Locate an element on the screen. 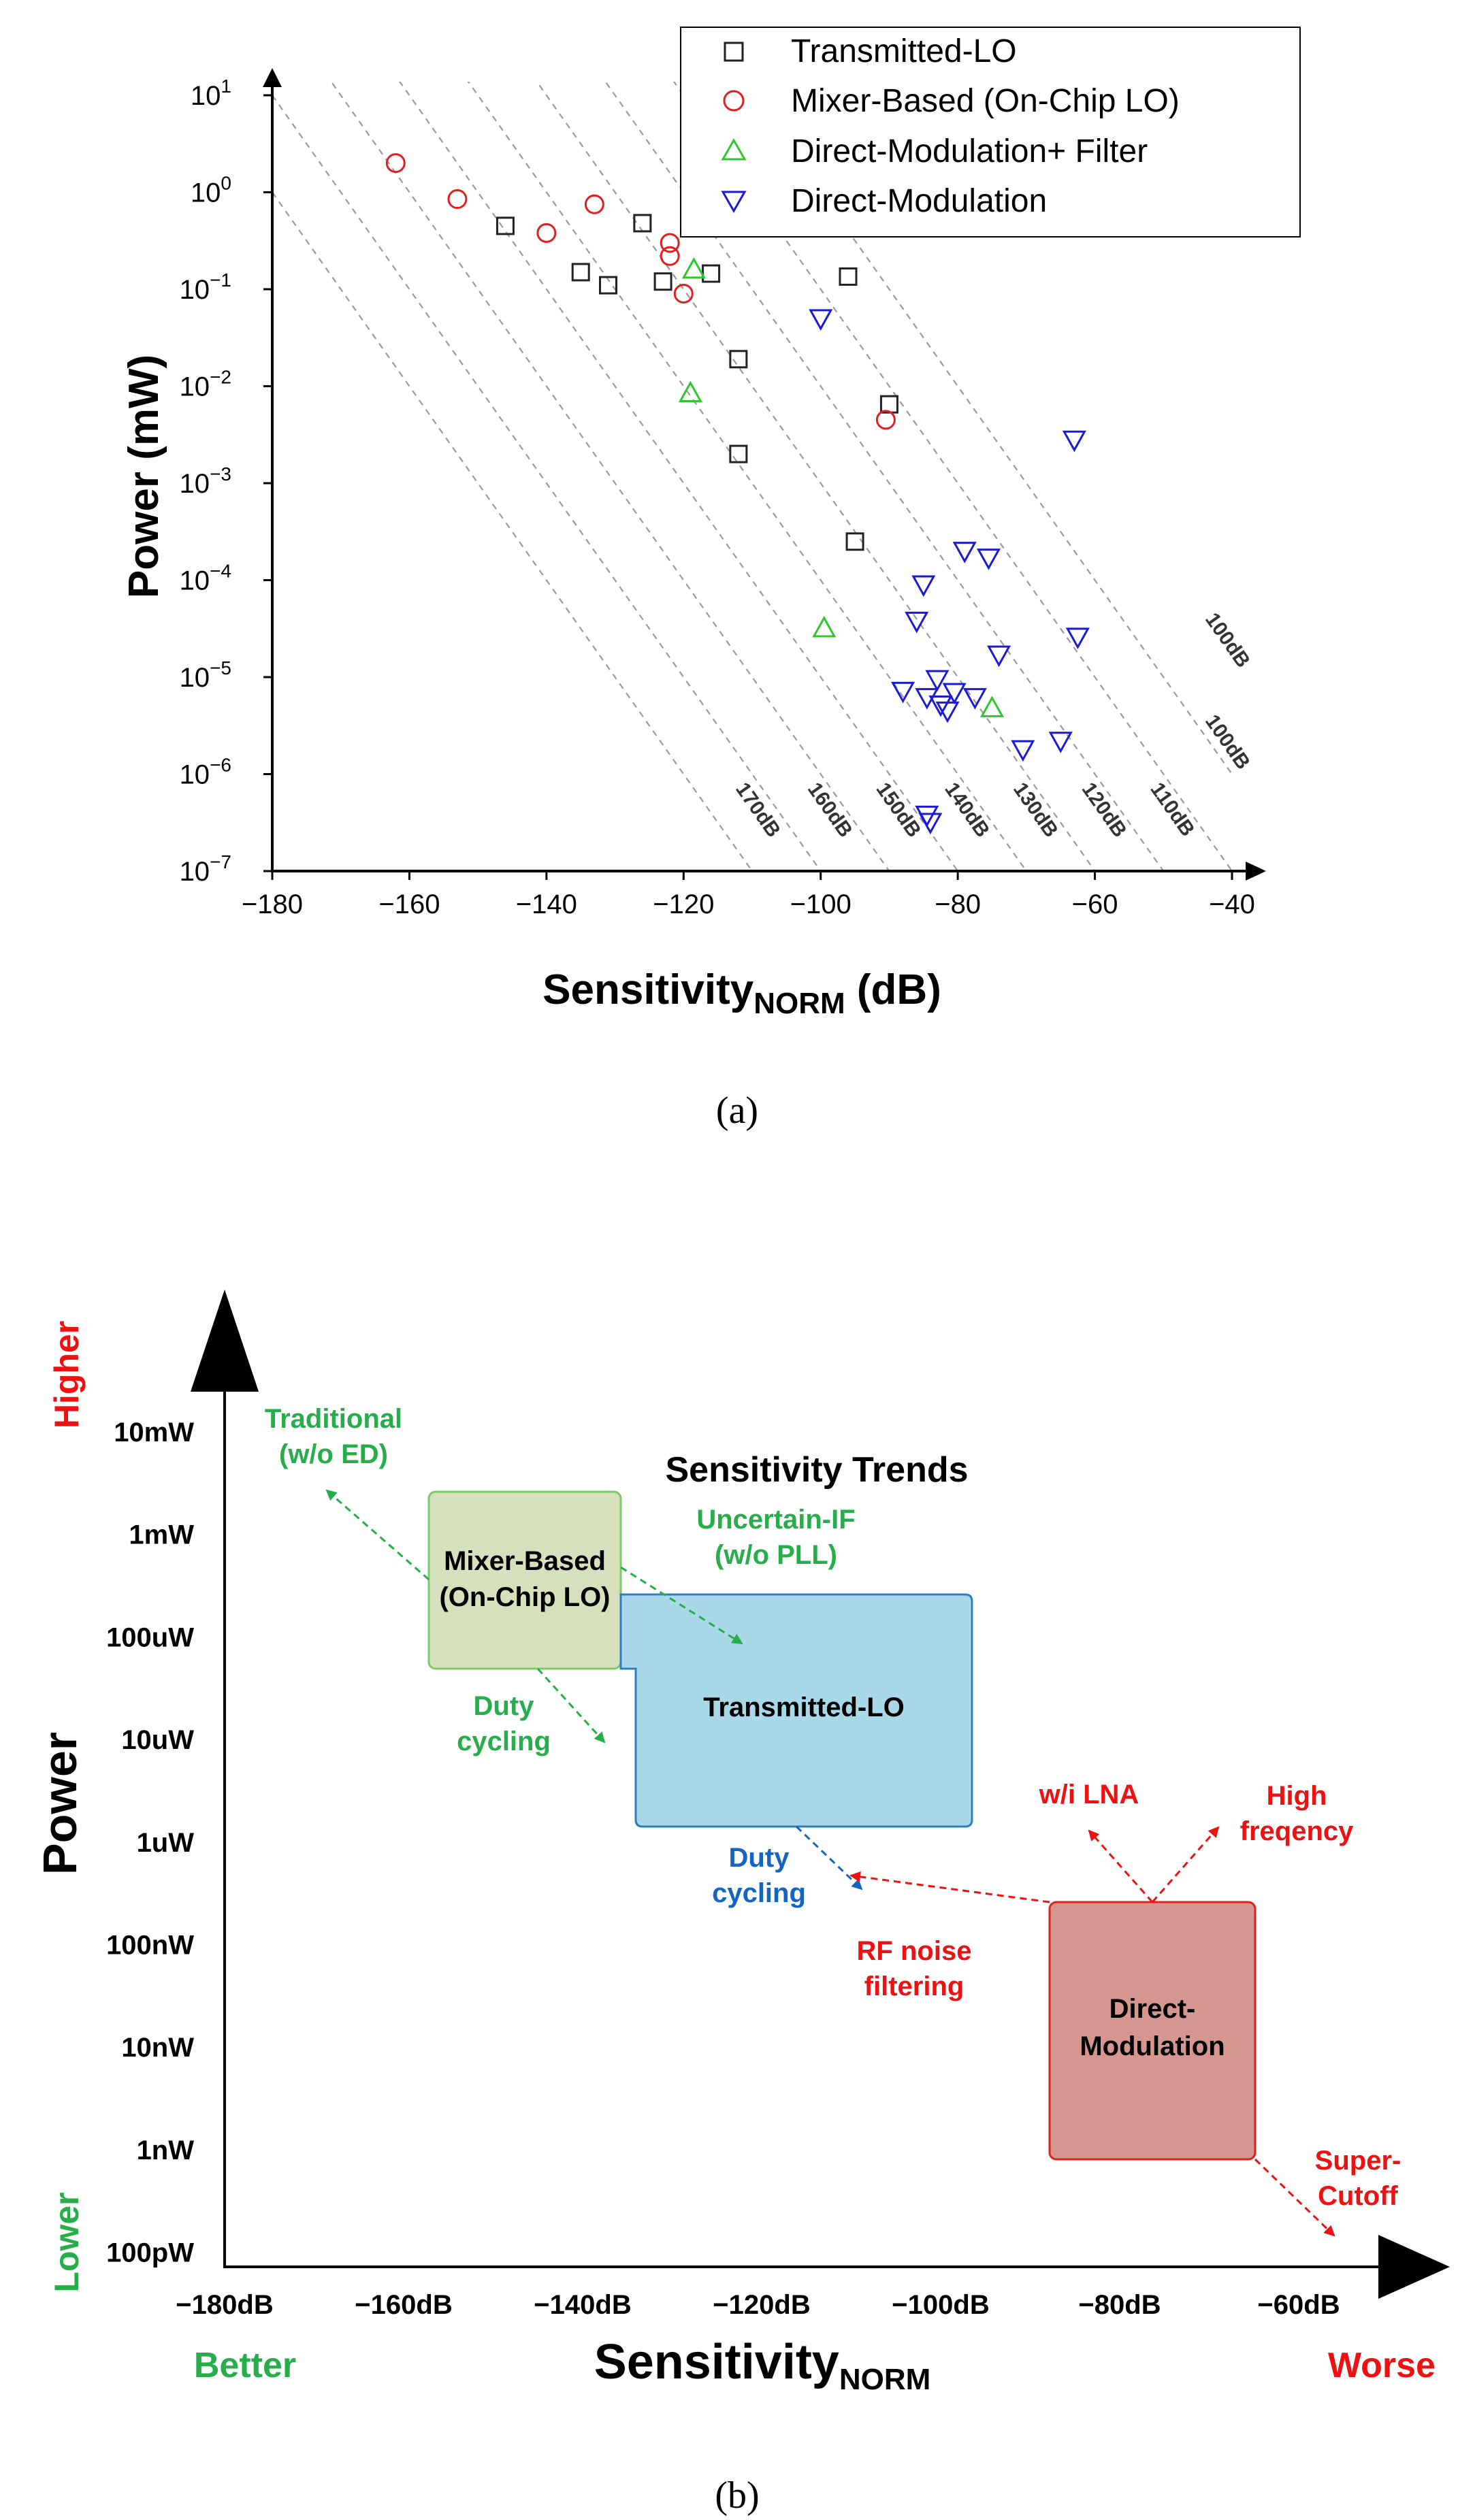 Image resolution: width=1475 pixels, height=2520 pixels. direct-modulation-box: Direct- Modulation is located at coordinates (1152, 2031).